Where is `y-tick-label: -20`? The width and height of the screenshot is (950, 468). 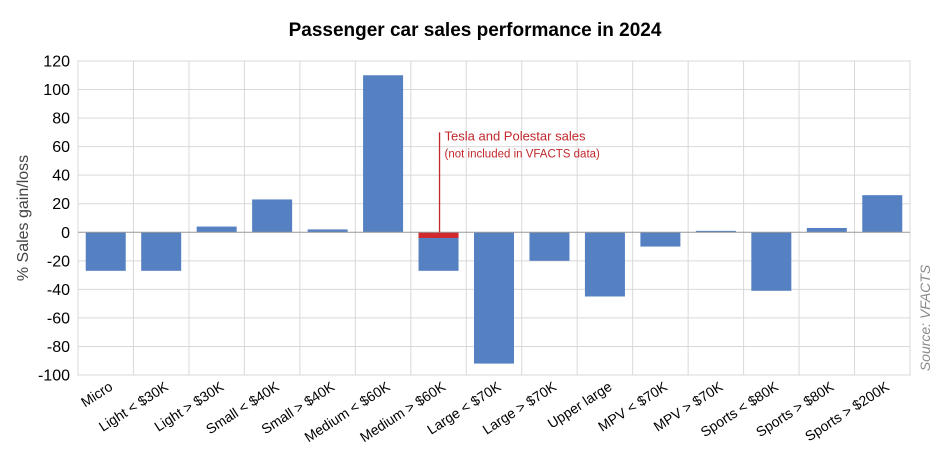
y-tick-label: -20 is located at coordinates (58, 261).